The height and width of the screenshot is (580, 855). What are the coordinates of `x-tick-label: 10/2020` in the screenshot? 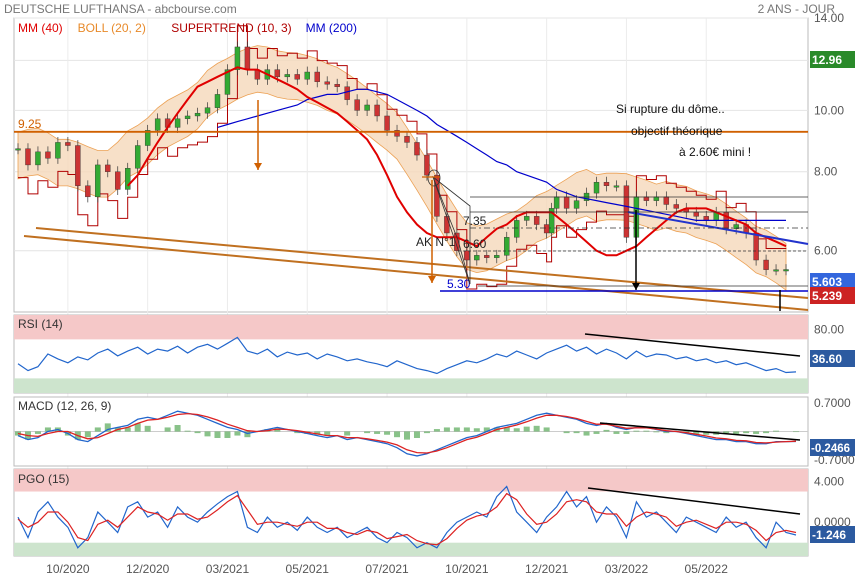 It's located at (68, 569).